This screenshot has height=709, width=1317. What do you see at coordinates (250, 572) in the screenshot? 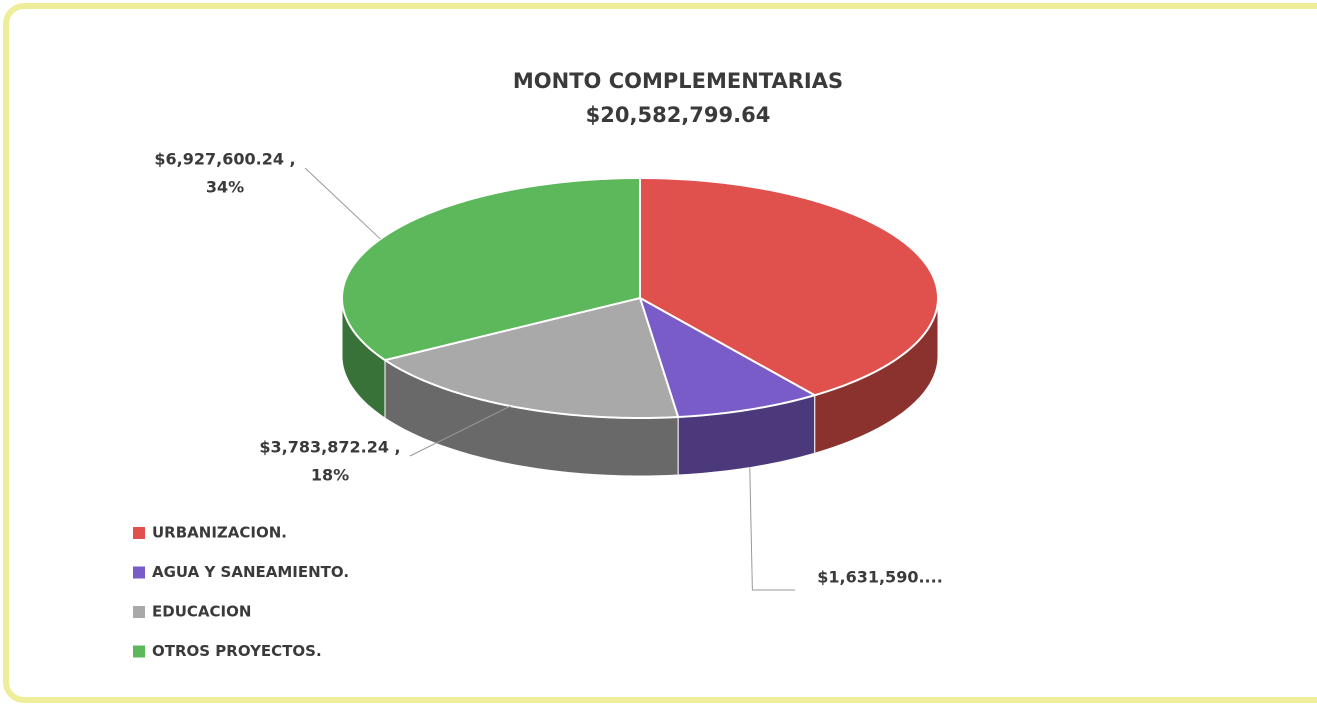
I see `legend-label: AGUA Y SANEAMIENTO.` at bounding box center [250, 572].